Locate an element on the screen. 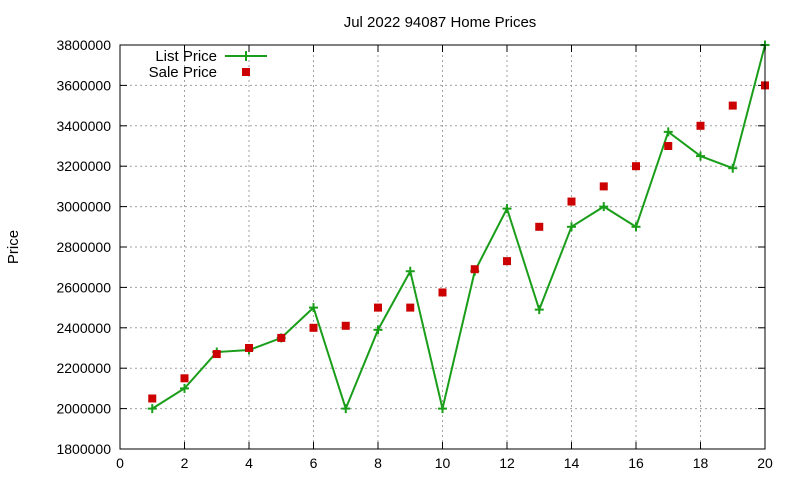 Image resolution: width=800 pixels, height=480 pixels. legend-label-sale-price: Sale Price is located at coordinates (183, 72).